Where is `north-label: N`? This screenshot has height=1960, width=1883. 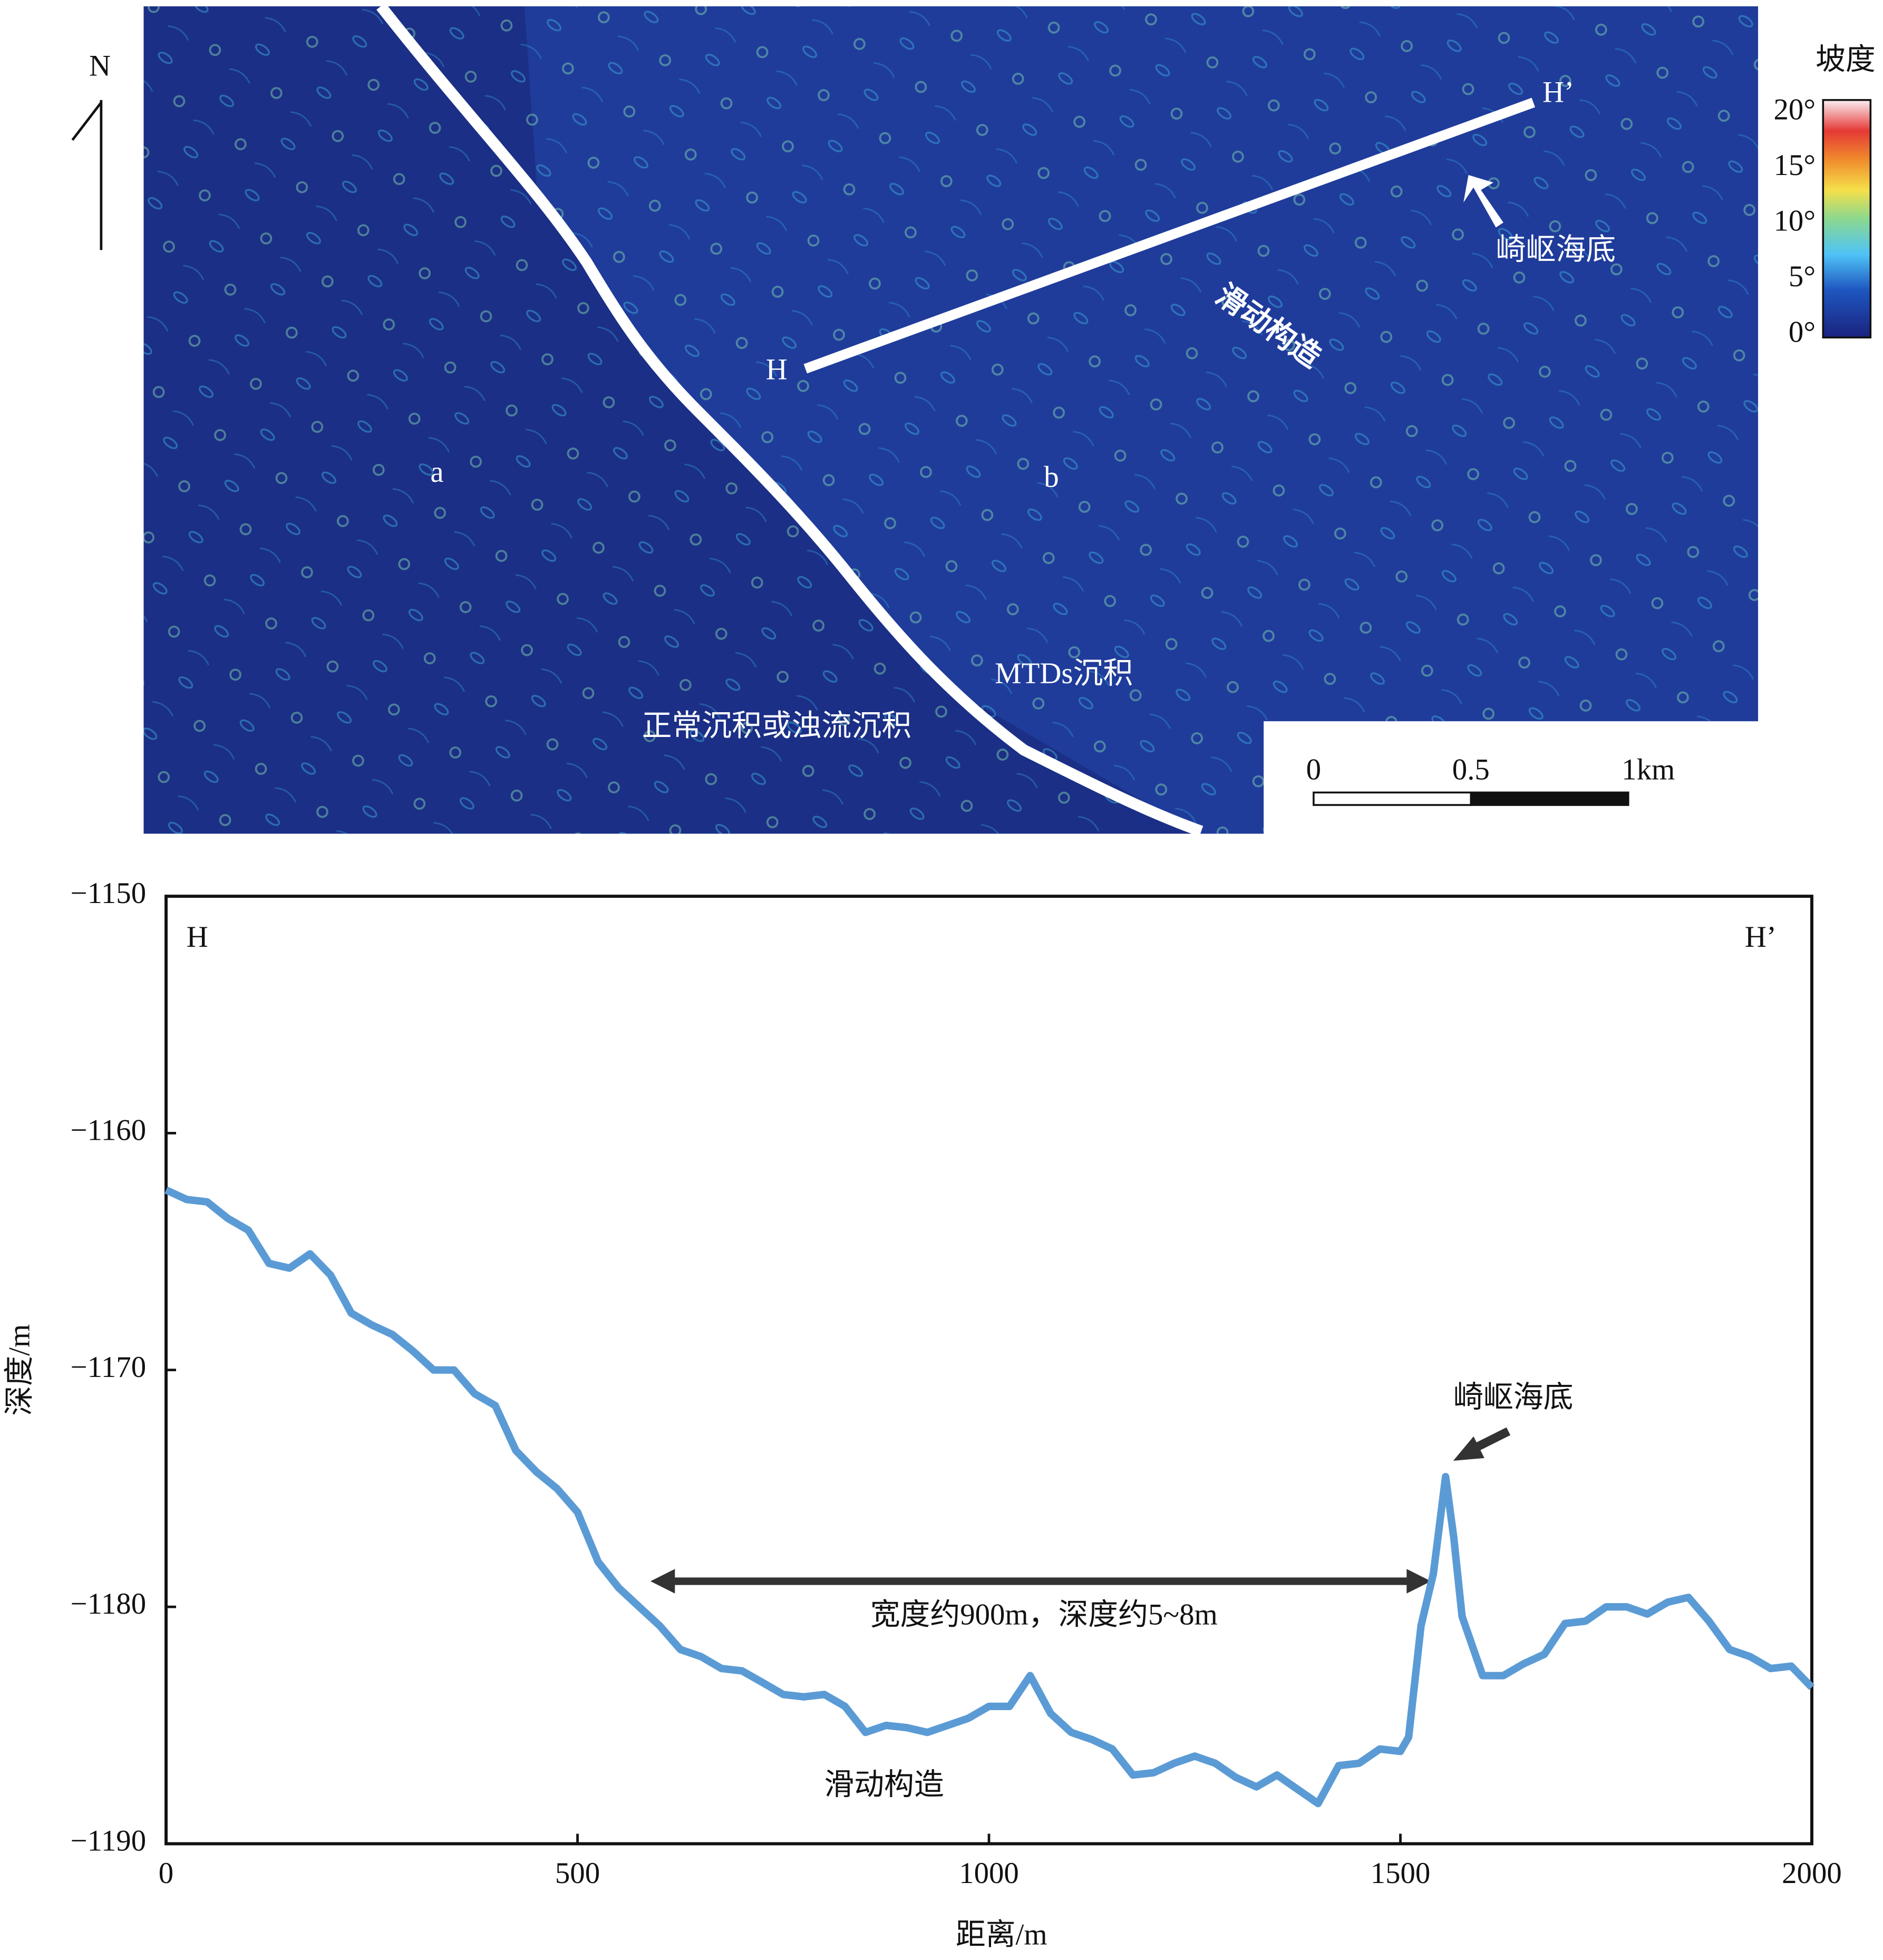
north-label: N is located at coordinates (100, 65).